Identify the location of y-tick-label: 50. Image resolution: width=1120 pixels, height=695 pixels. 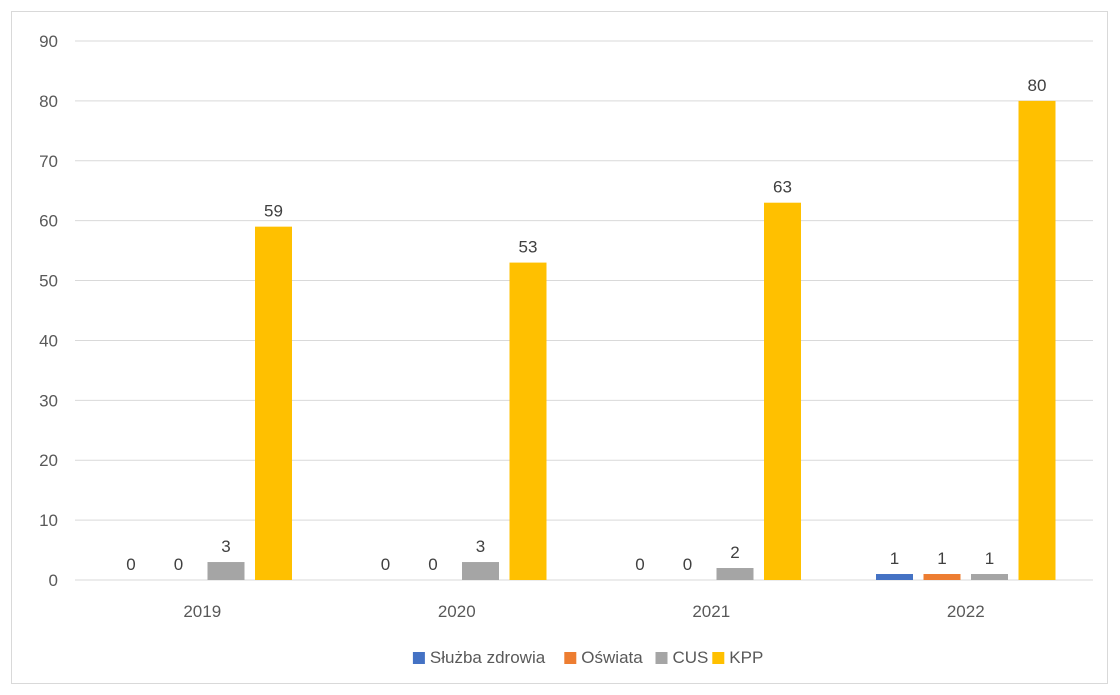
(48, 281).